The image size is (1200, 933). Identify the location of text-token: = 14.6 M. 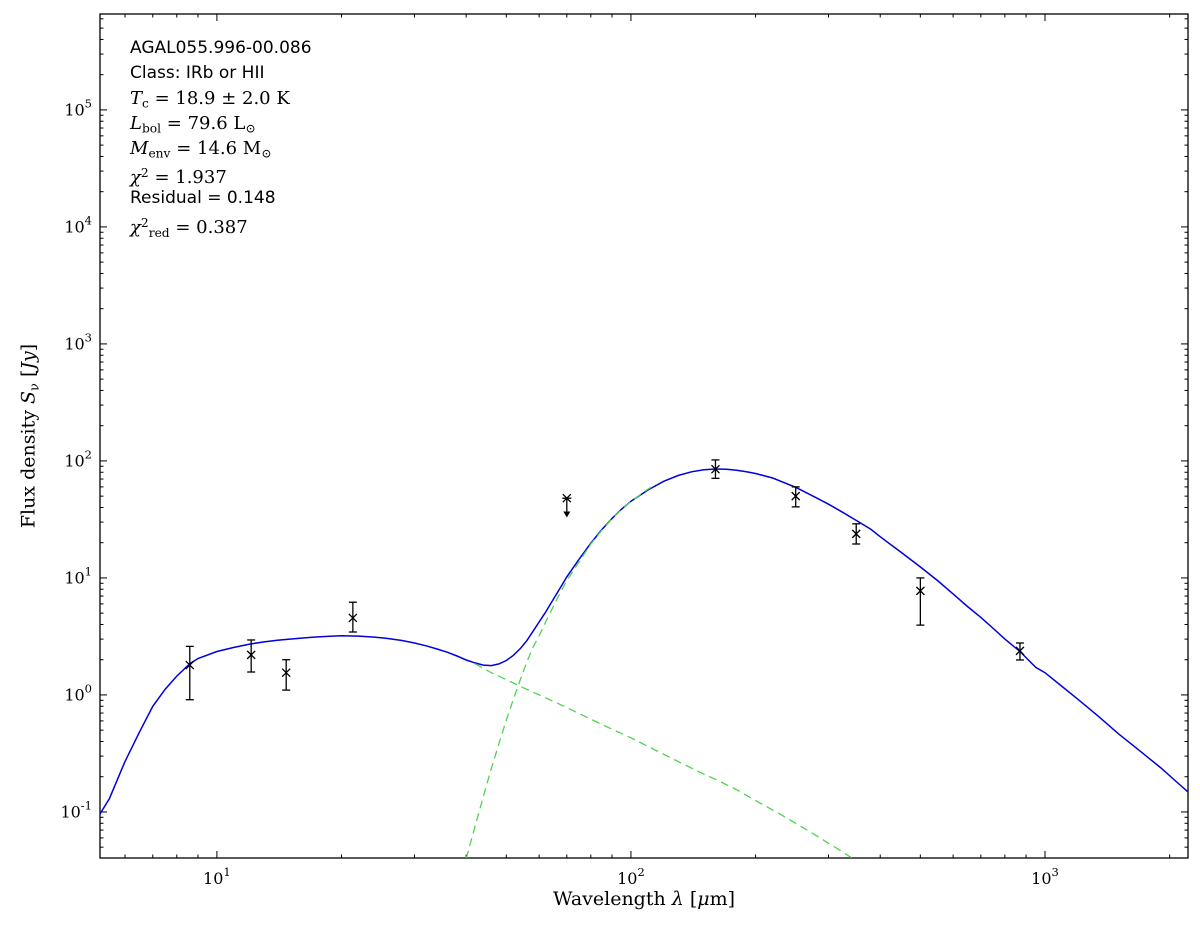
(216, 148).